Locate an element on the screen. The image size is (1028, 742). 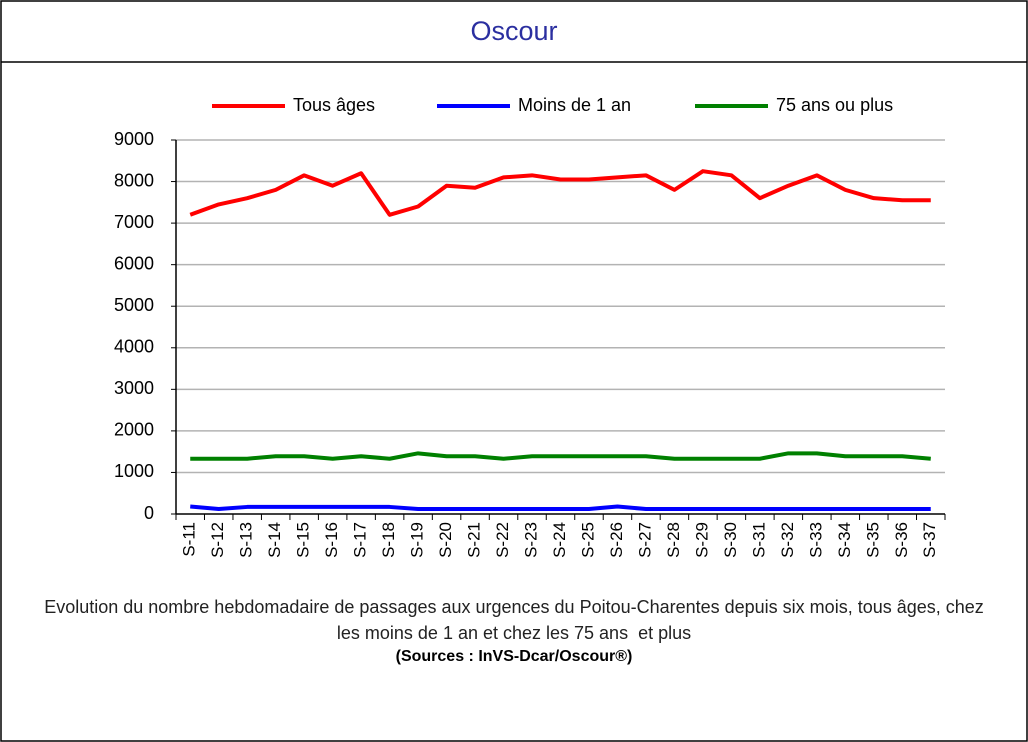
y-tick-label: 0 is located at coordinates (149, 513).